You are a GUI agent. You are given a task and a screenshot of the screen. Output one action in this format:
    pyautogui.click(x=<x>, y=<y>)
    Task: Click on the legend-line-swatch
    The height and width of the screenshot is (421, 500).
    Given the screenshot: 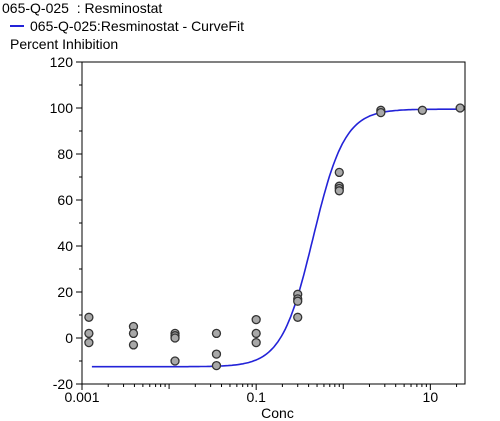 What is the action you would take?
    pyautogui.click(x=17, y=26)
    